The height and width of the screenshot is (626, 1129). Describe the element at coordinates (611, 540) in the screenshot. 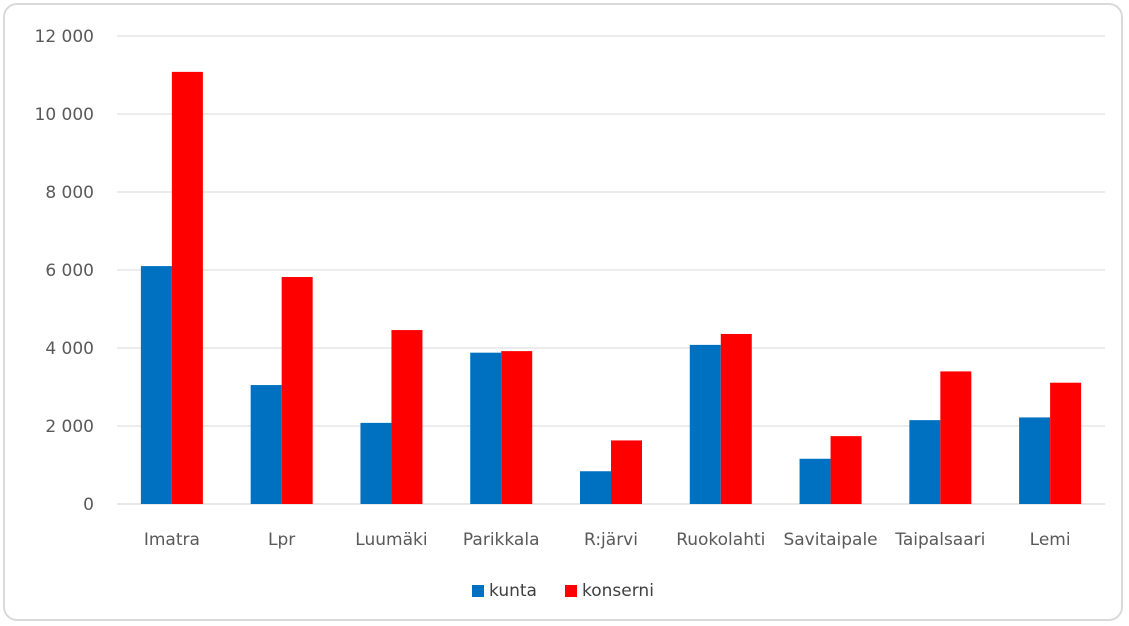

I see `x-tick-label: R:järvi` at that location.